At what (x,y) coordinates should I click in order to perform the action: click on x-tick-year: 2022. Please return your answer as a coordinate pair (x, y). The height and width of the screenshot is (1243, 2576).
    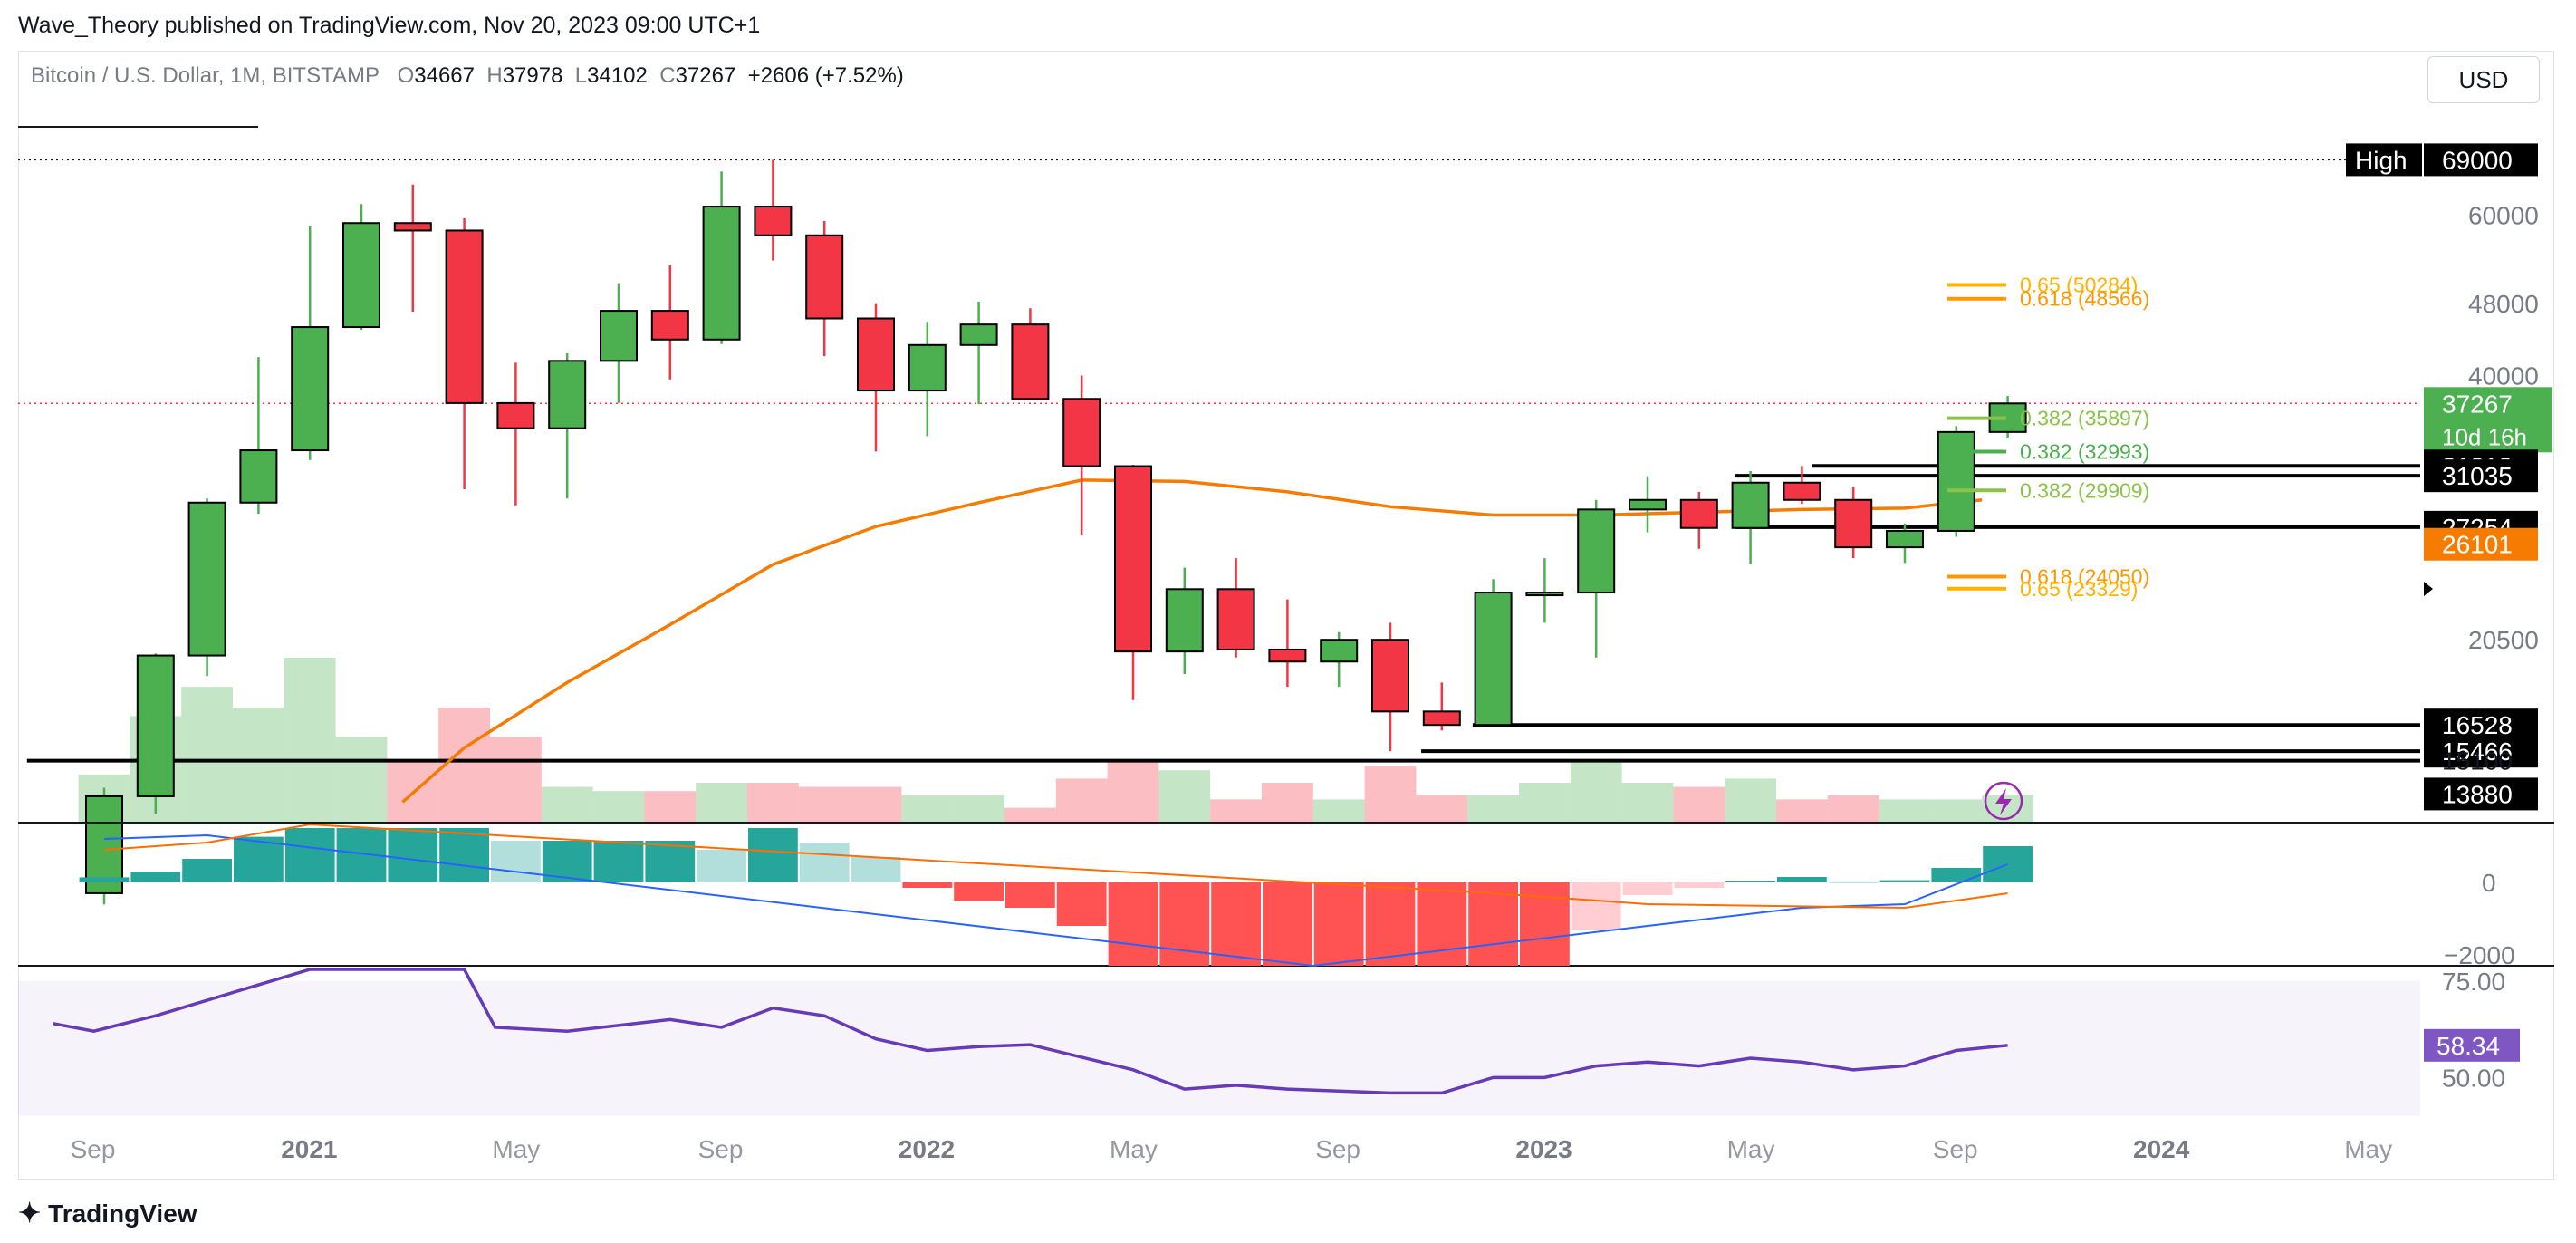
    Looking at the image, I should click on (927, 1149).